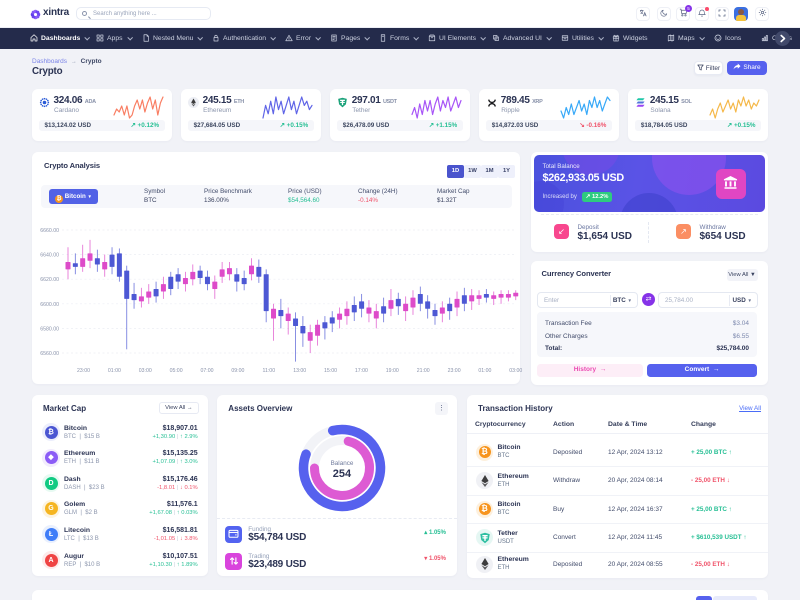 The width and height of the screenshot is (800, 600). I want to click on svg-text: 13:00, so click(299, 371).